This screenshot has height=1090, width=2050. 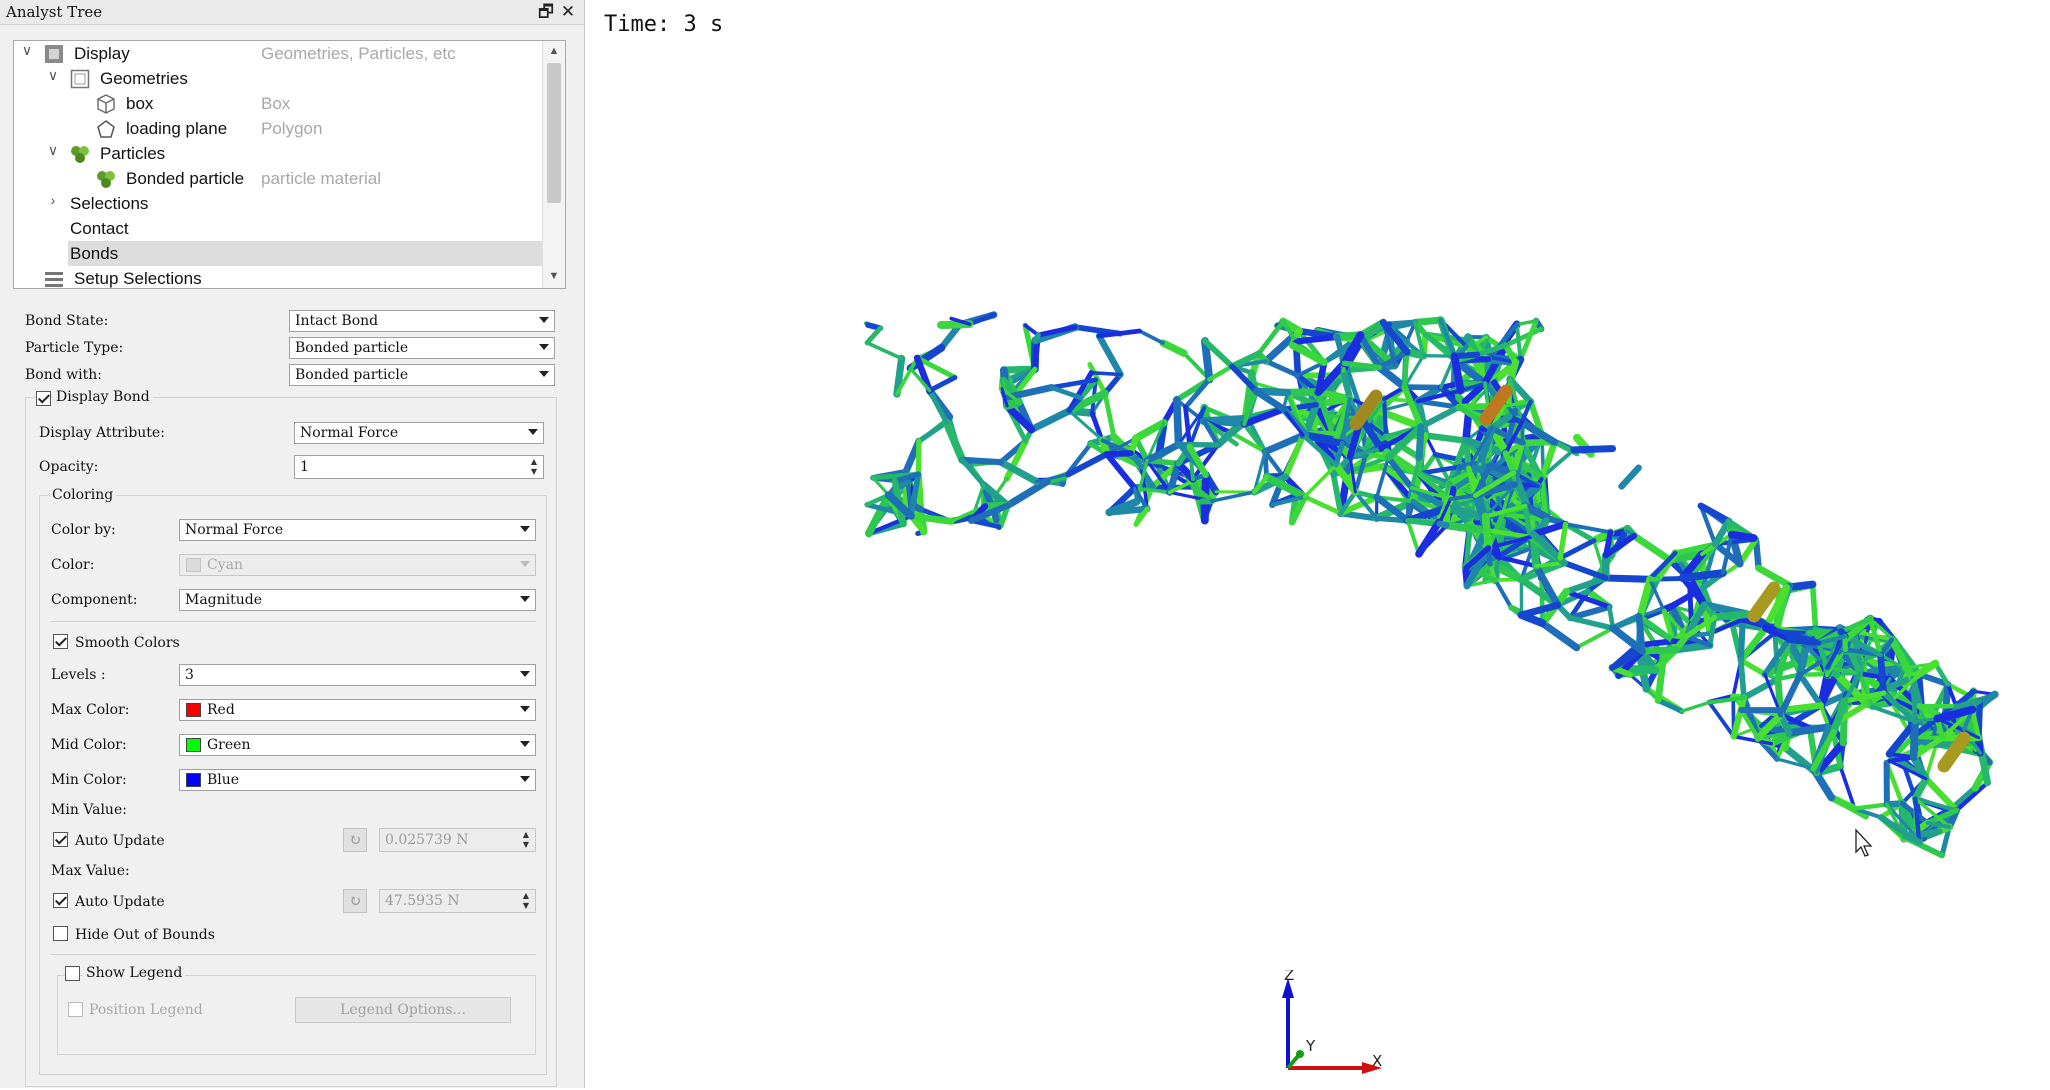 I want to click on bond-with-label: Bond with:, so click(x=63, y=375).